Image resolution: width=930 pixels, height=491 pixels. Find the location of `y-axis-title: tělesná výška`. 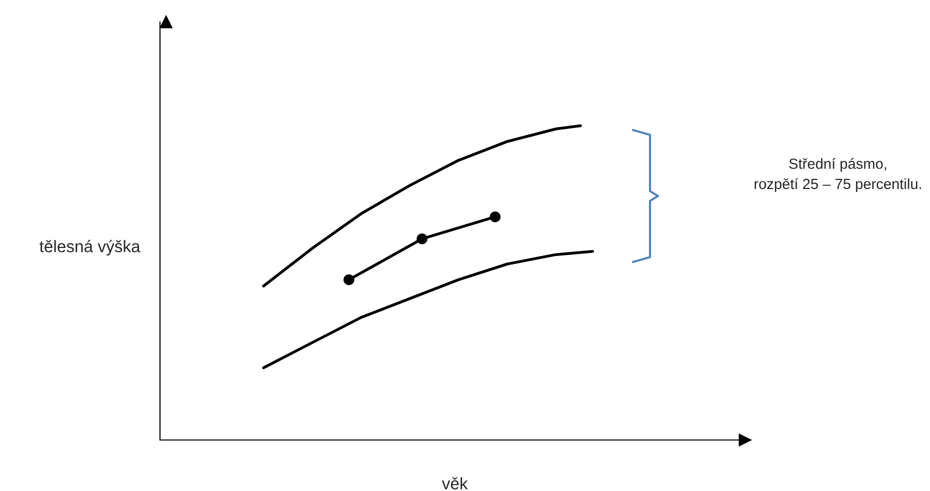

y-axis-title: tělesná výška is located at coordinates (90, 248).